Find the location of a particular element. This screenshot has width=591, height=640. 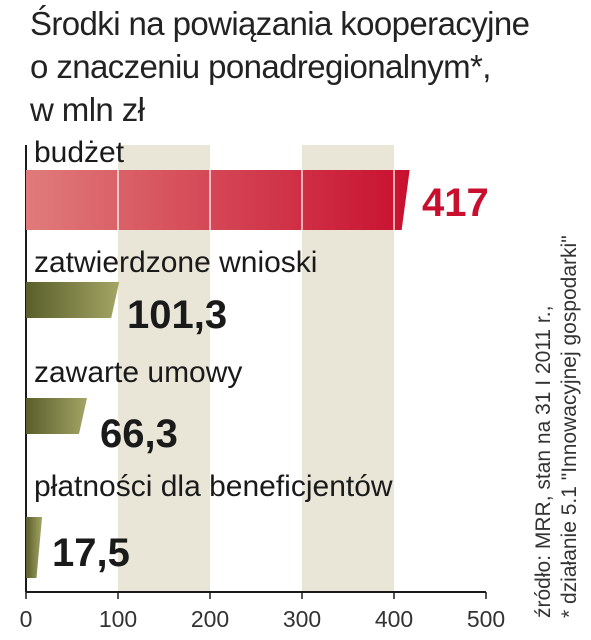

chart-title-line-3: w mln zł is located at coordinates (87, 109).